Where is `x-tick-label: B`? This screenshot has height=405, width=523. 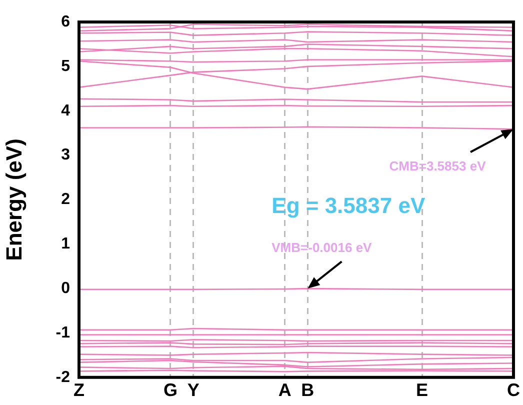
x-tick-label: B is located at coordinates (307, 390).